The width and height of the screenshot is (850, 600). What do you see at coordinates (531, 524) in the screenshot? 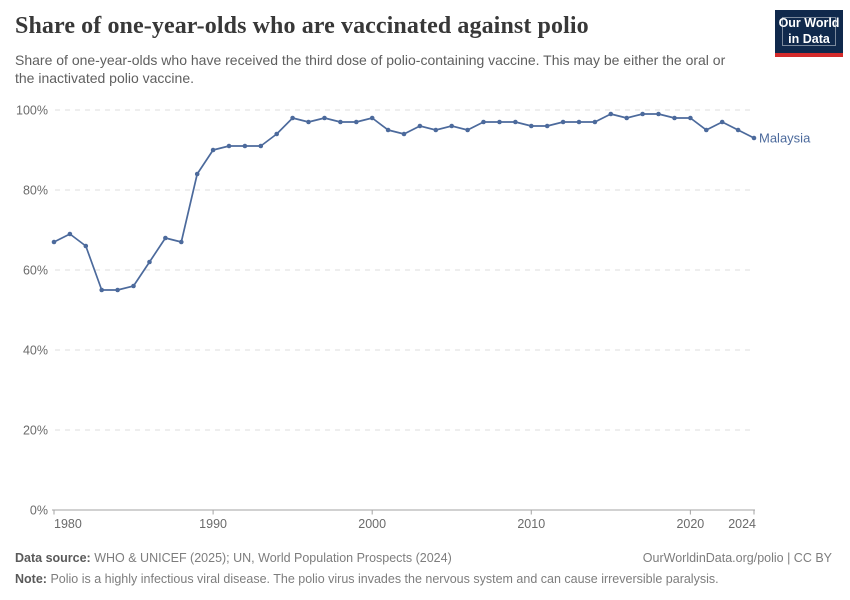
I see `x-tick-label-2010: 2010` at bounding box center [531, 524].